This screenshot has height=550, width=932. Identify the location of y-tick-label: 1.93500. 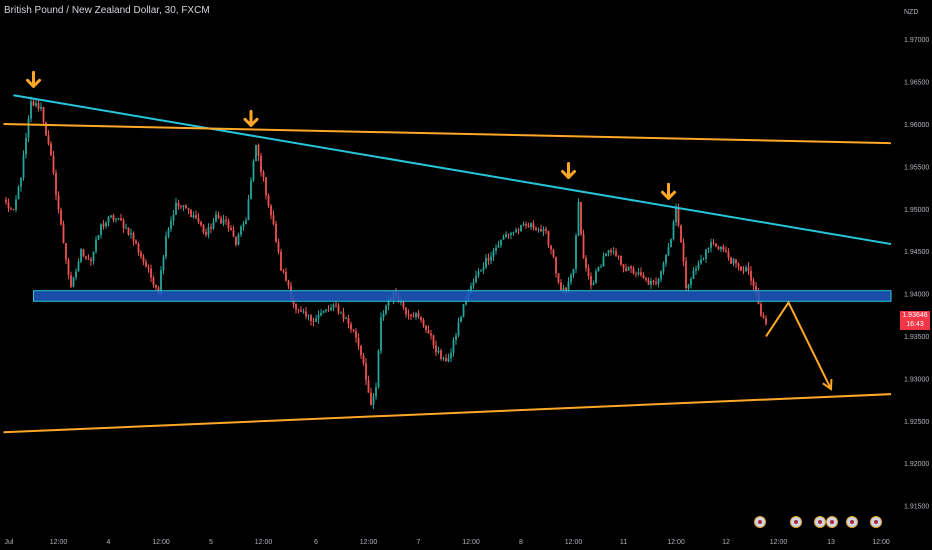
(916, 337).